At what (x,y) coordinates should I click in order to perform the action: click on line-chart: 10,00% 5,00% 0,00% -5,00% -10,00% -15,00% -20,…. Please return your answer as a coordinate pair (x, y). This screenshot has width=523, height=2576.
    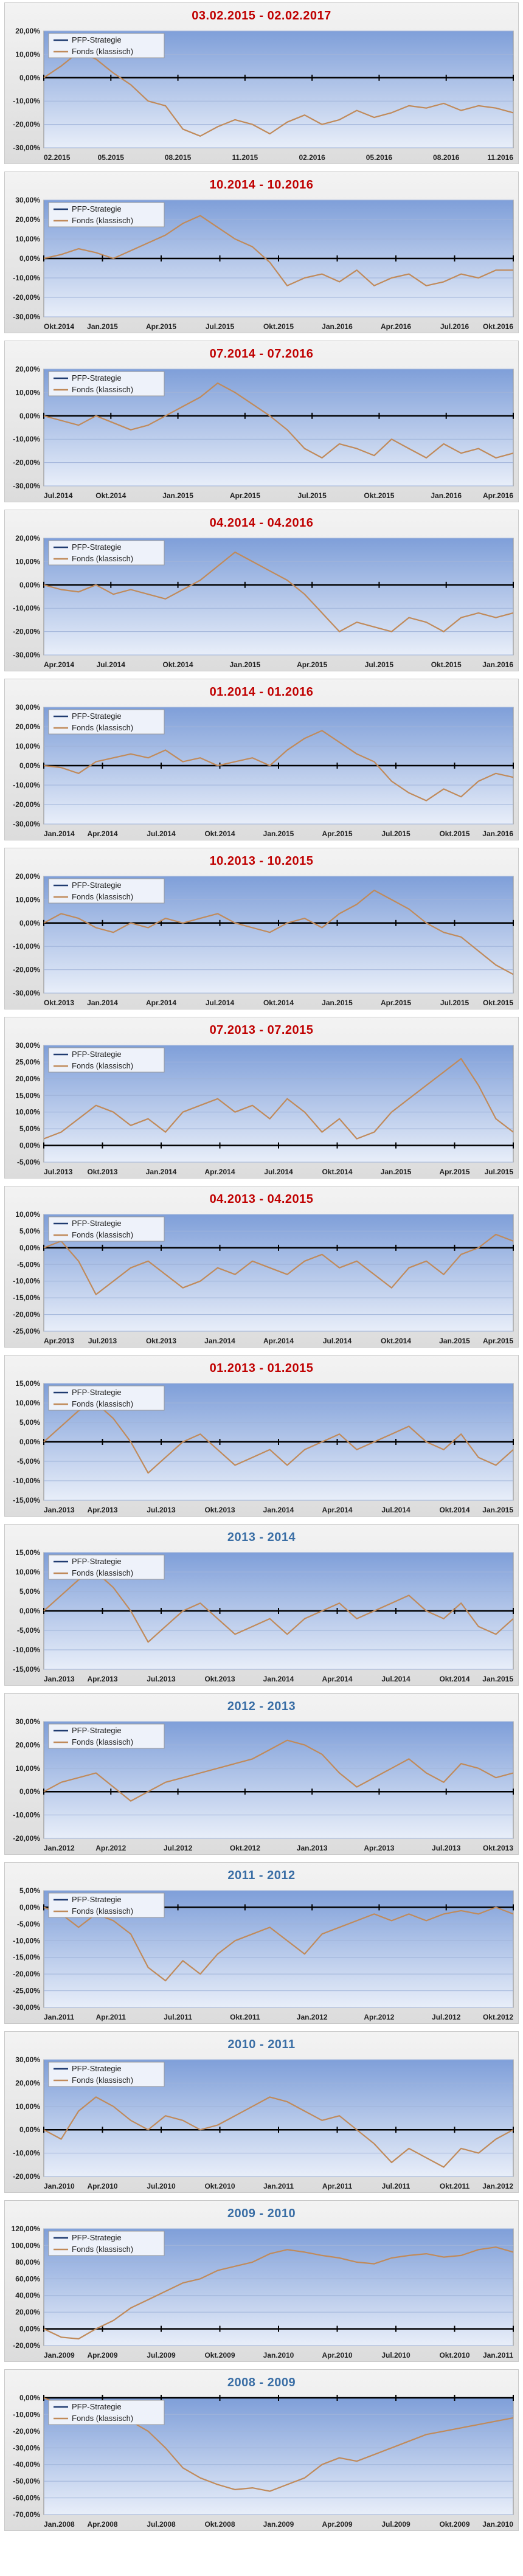
    Looking at the image, I should click on (263, 1277).